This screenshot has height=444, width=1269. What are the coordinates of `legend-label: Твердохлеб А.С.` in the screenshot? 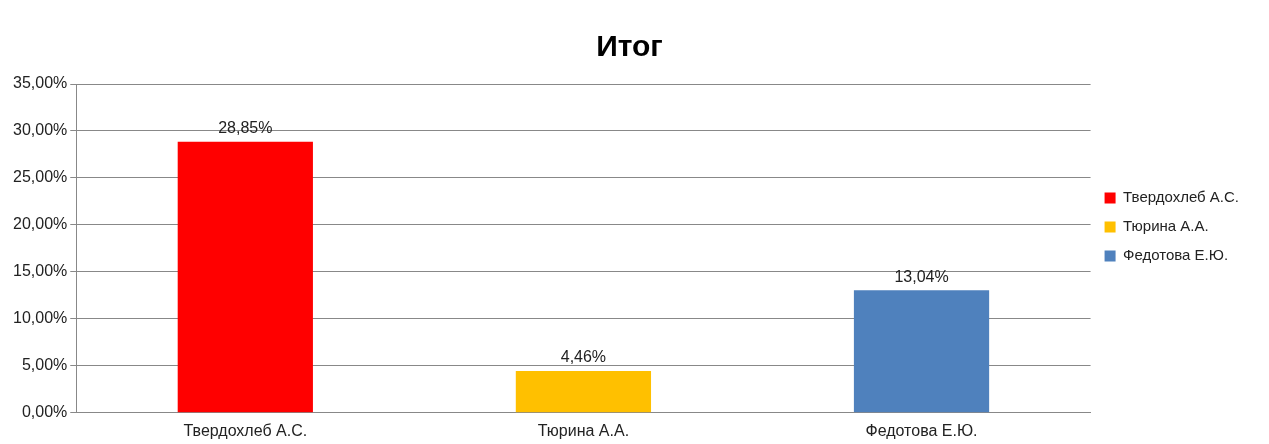 It's located at (1181, 197).